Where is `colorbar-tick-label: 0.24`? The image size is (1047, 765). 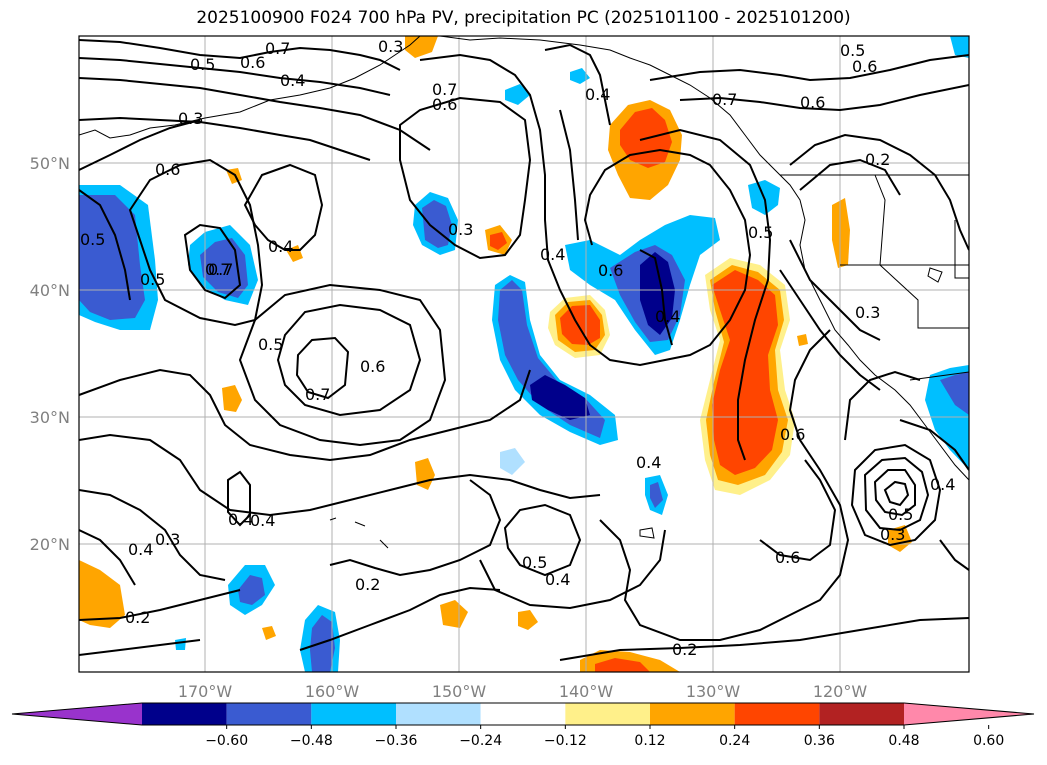
colorbar-tick-label: 0.24 is located at coordinates (734, 741).